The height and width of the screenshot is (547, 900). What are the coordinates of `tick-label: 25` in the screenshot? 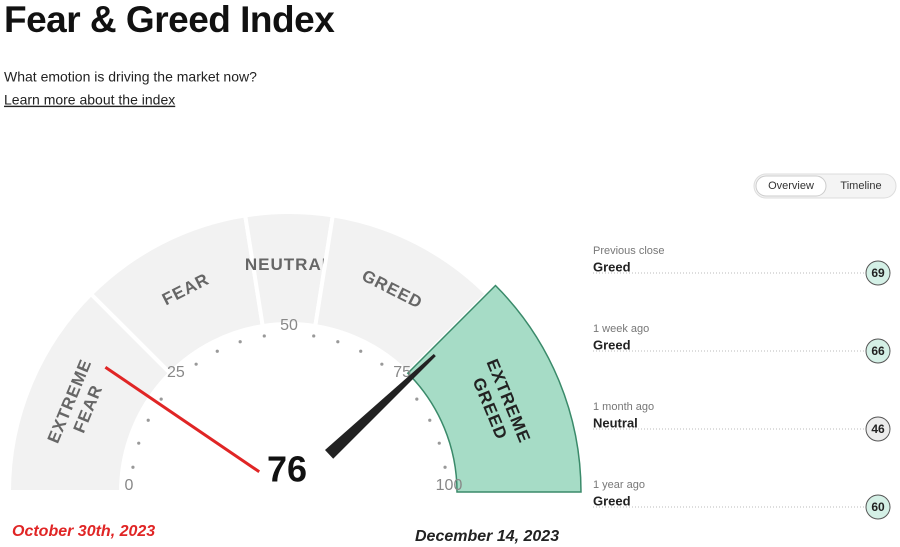 It's located at (176, 372).